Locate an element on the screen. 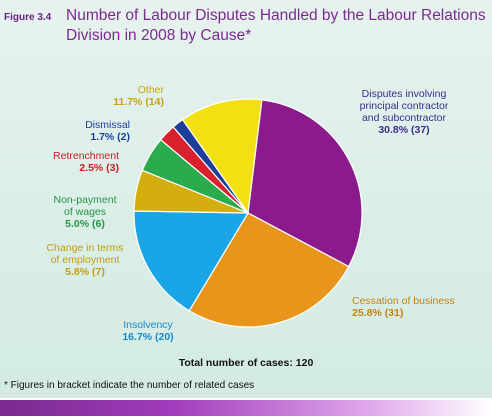 This screenshot has width=492, height=416. total-cases-label: Total number of cases: 120 is located at coordinates (246, 363).